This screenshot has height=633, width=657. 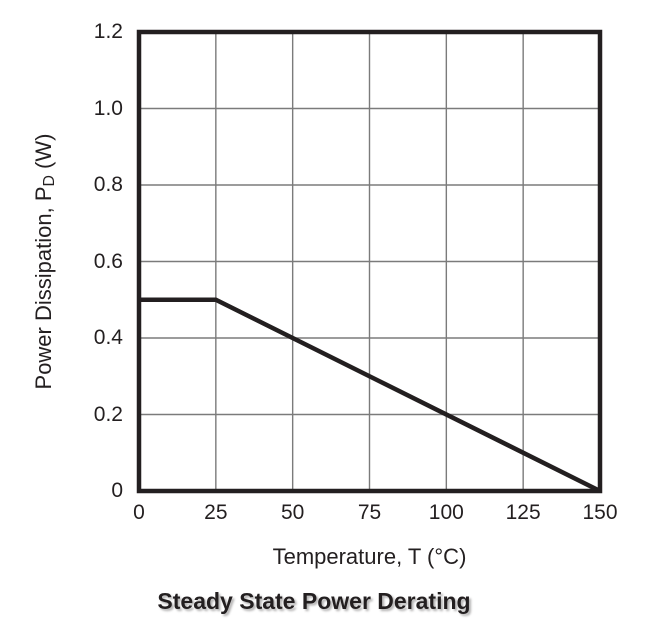 What do you see at coordinates (108, 337) in the screenshot?
I see `y-tick-label: 0.4` at bounding box center [108, 337].